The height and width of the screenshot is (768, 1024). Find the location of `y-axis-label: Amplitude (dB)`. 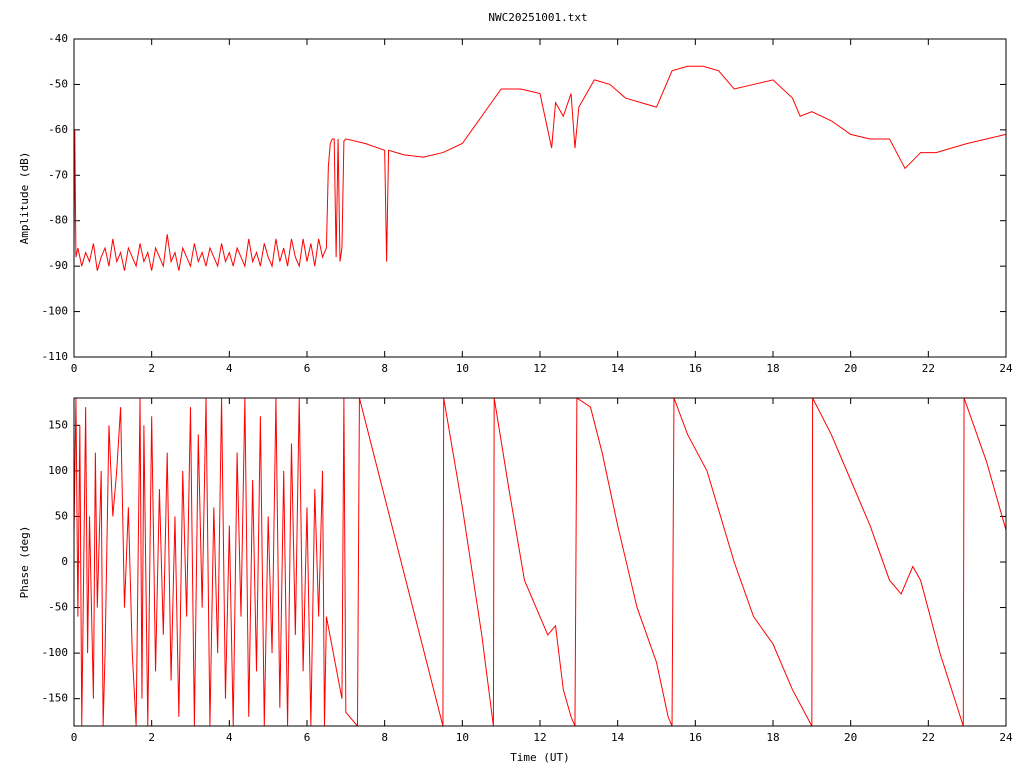

y-axis-label: Amplitude (dB) is located at coordinates (24, 198).